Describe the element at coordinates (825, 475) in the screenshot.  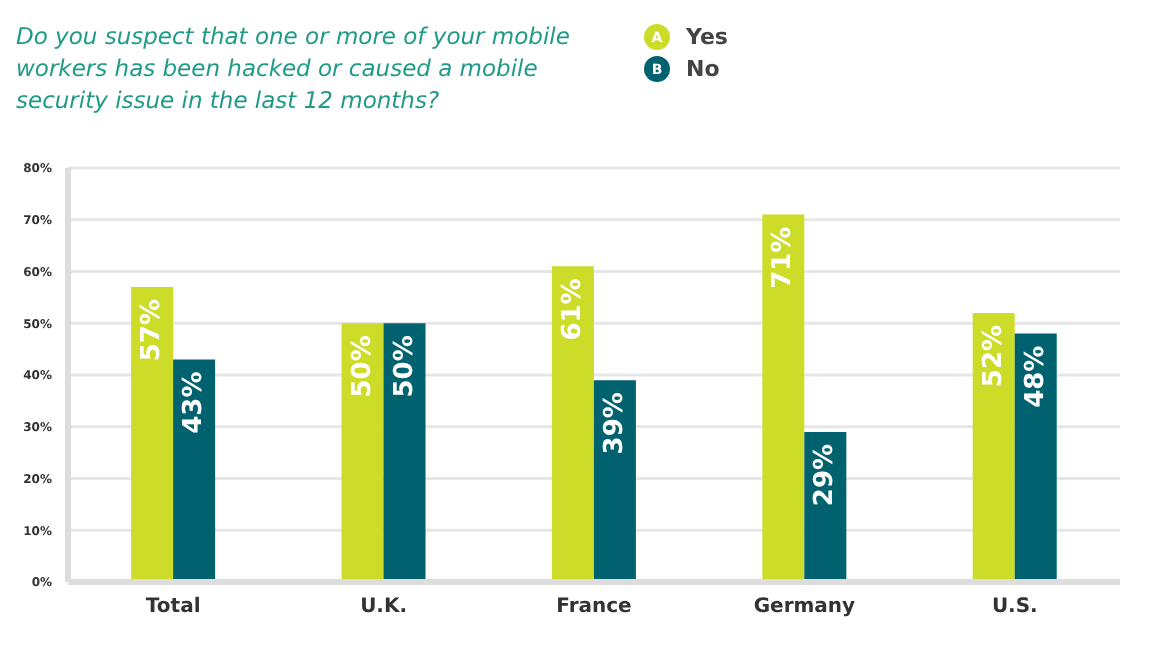
I see `data-label: 29%` at that location.